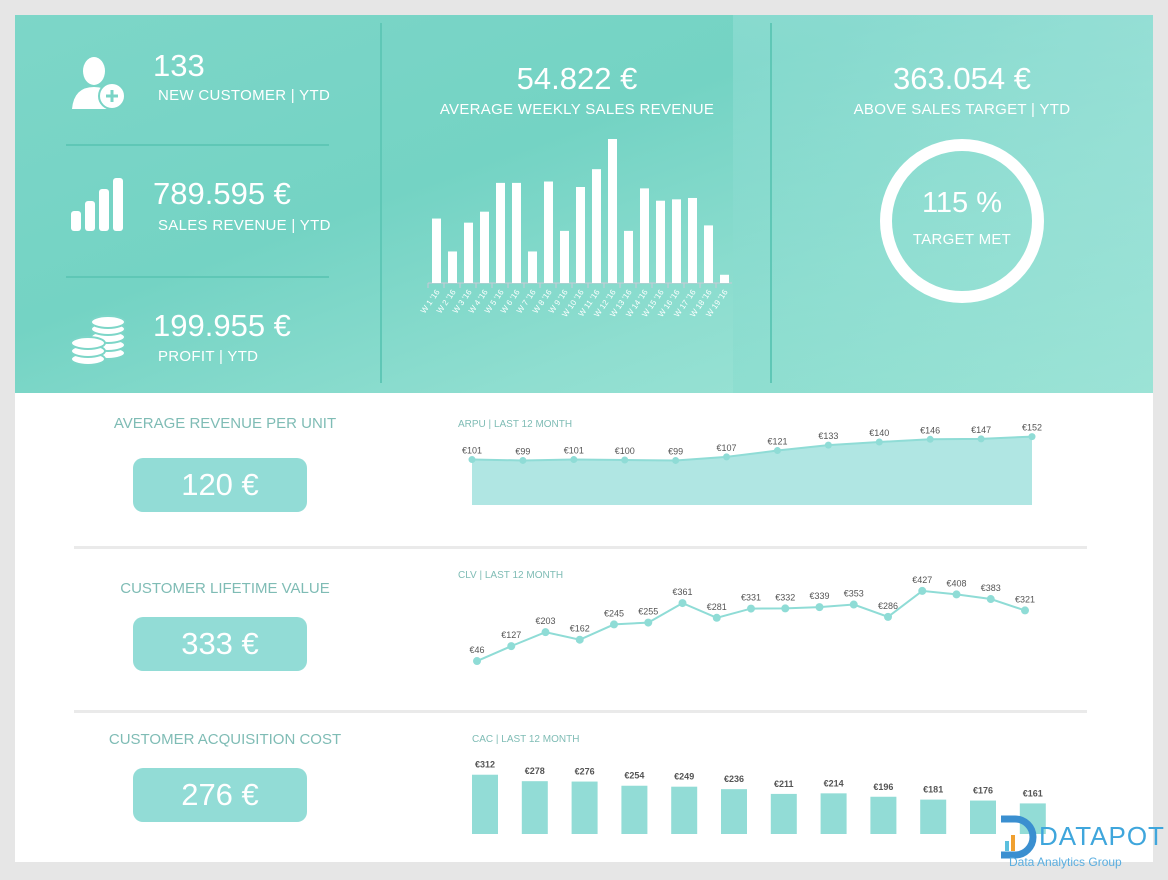  I want to click on data-label: €254, so click(634, 776).